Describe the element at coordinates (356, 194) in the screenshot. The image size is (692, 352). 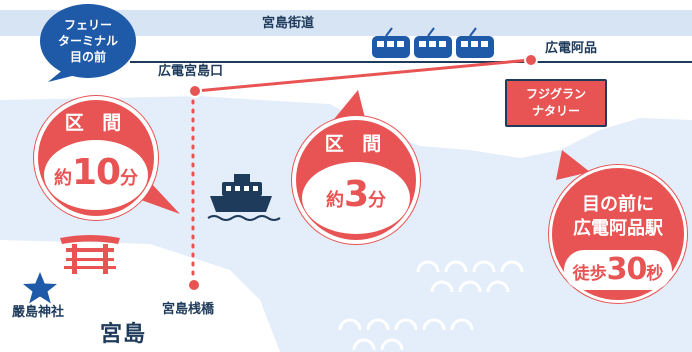
I see `train-time-value: 約3分` at that location.